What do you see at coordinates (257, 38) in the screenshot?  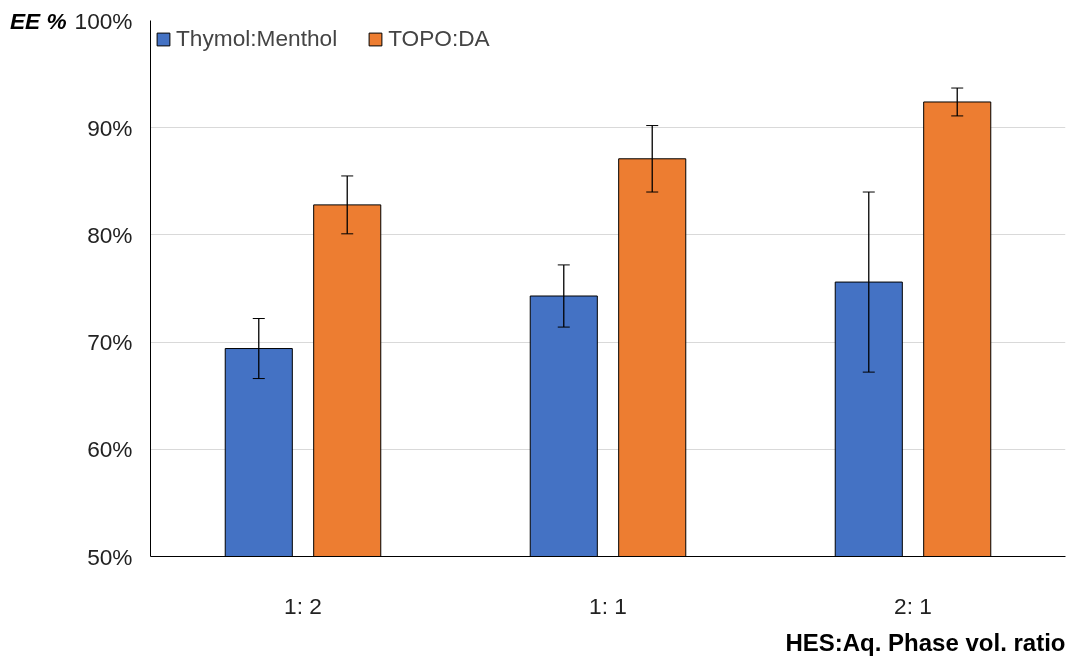 I see `legend-label: Thymol:Menthol` at bounding box center [257, 38].